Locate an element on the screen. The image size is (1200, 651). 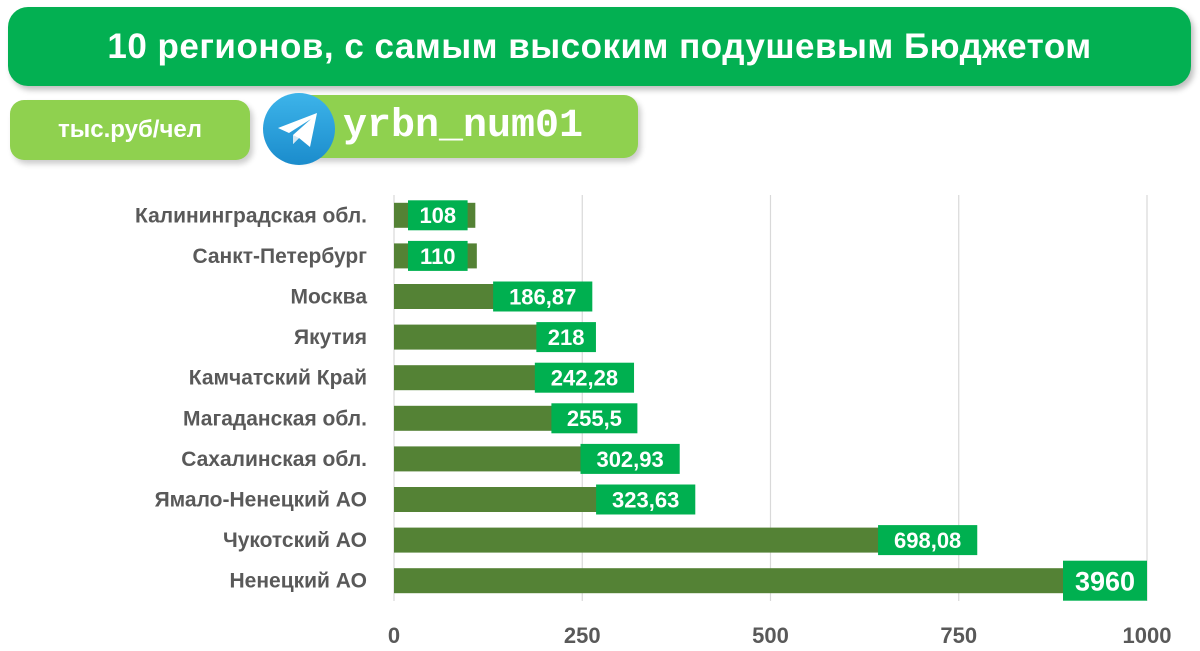
data-label: 698,08 is located at coordinates (927, 540).